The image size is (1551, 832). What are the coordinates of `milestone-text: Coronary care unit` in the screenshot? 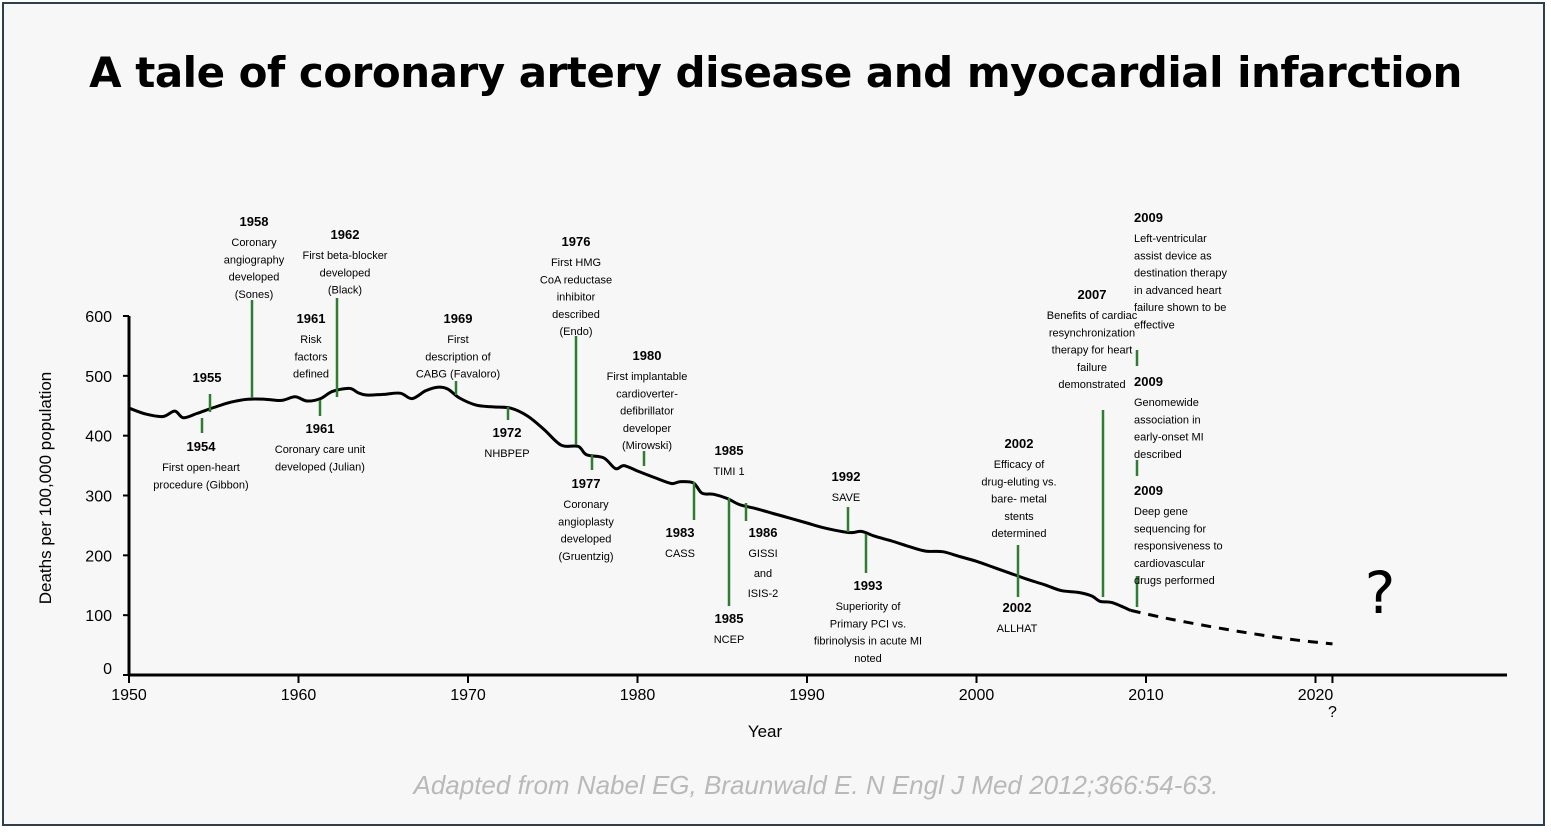 It's located at (320, 450).